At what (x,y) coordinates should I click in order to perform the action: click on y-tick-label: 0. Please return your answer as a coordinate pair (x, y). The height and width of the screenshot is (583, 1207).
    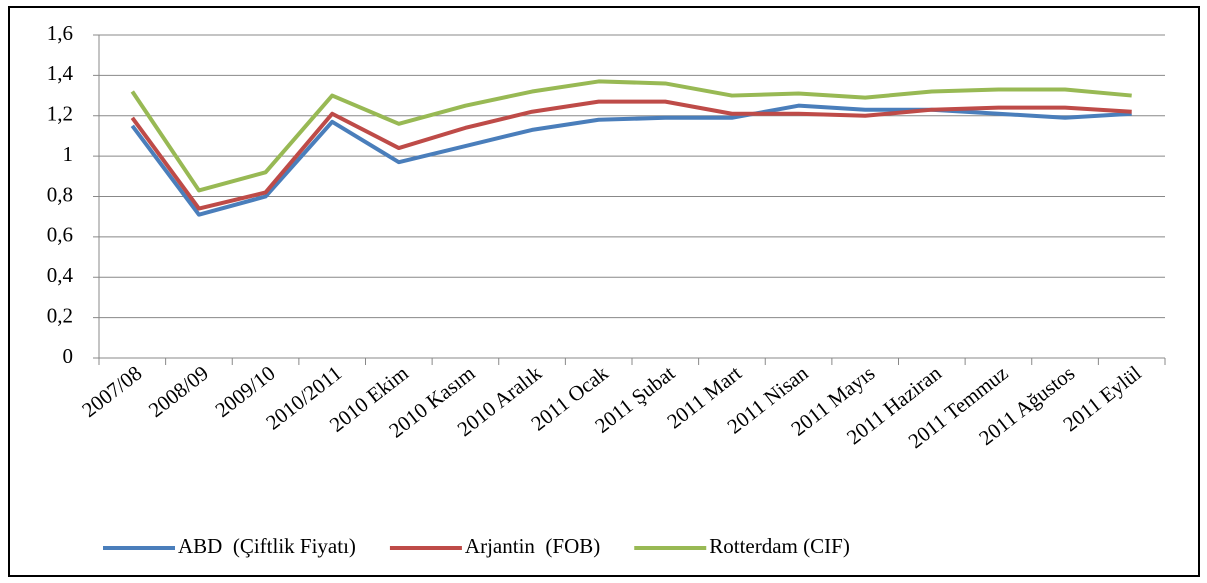
    Looking at the image, I should click on (68, 356).